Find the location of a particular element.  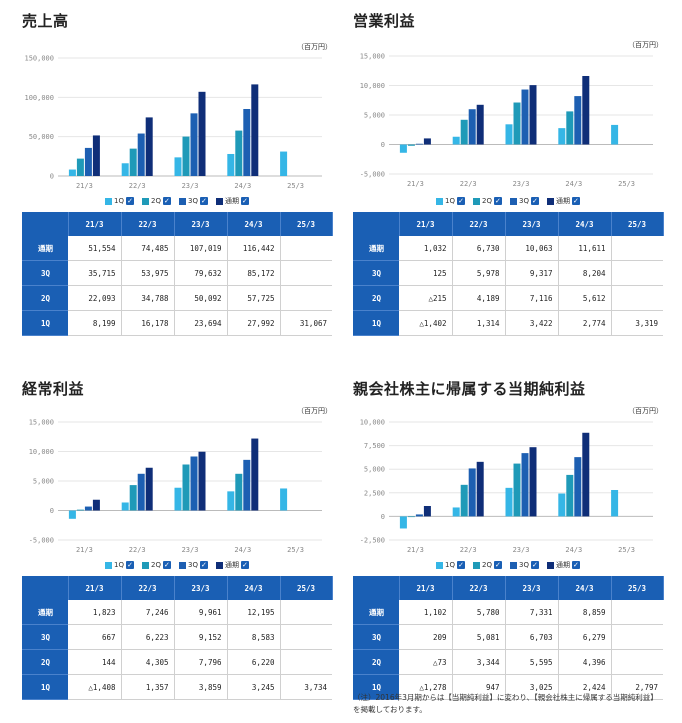

x-tick-label: 25/3 is located at coordinates (626, 550).